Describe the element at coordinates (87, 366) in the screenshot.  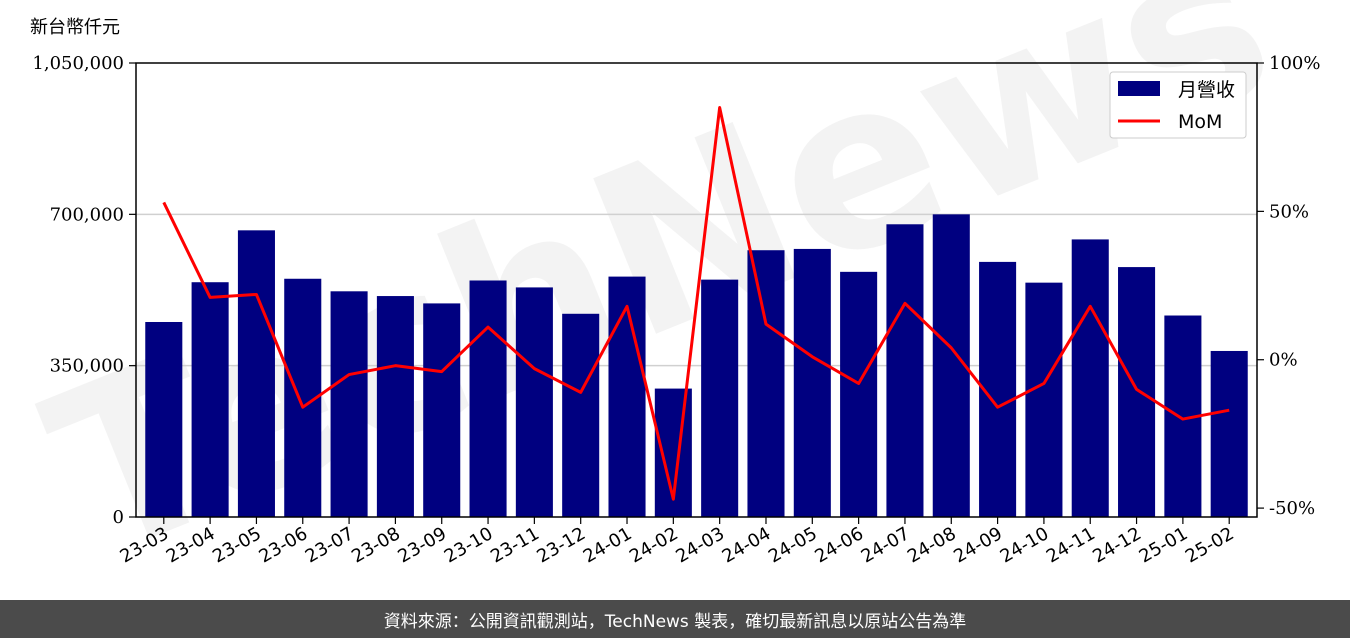
I see `y-left-tick-label: 350,000` at that location.